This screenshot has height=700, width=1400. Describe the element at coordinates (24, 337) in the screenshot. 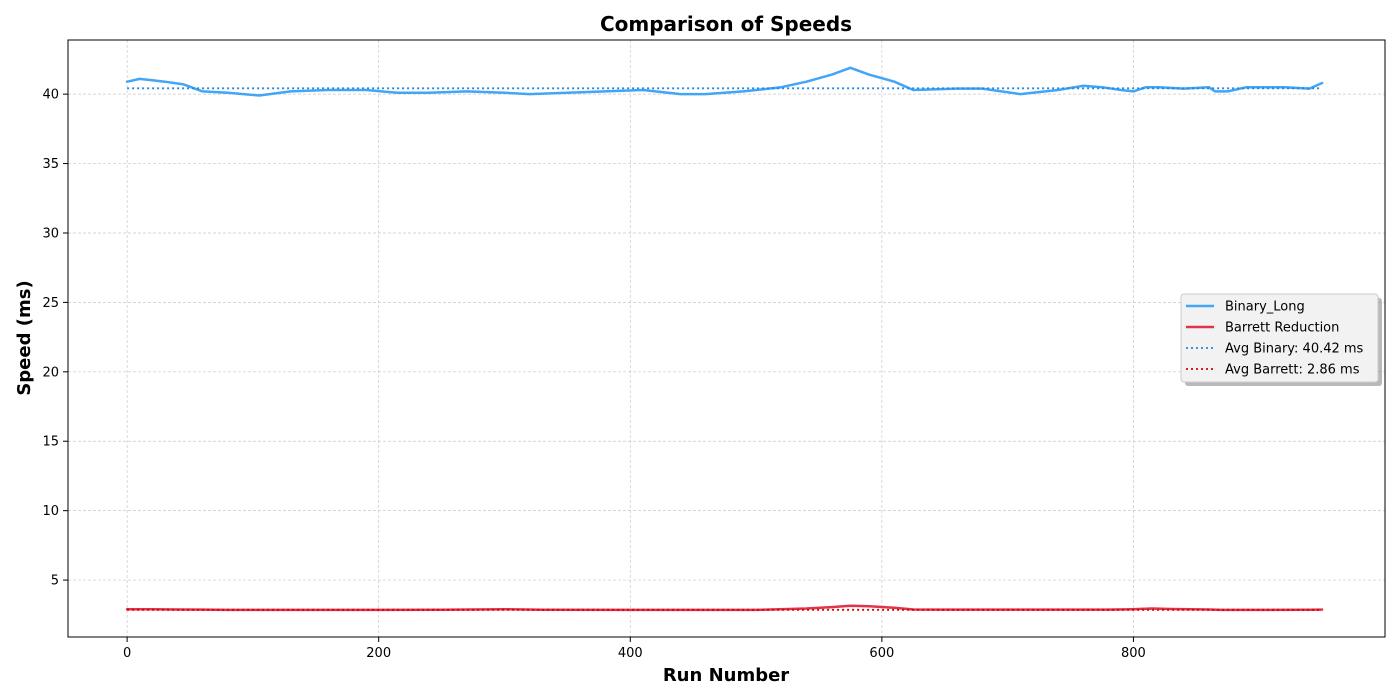

I see `y-axis-label: Speed (ms)` at that location.